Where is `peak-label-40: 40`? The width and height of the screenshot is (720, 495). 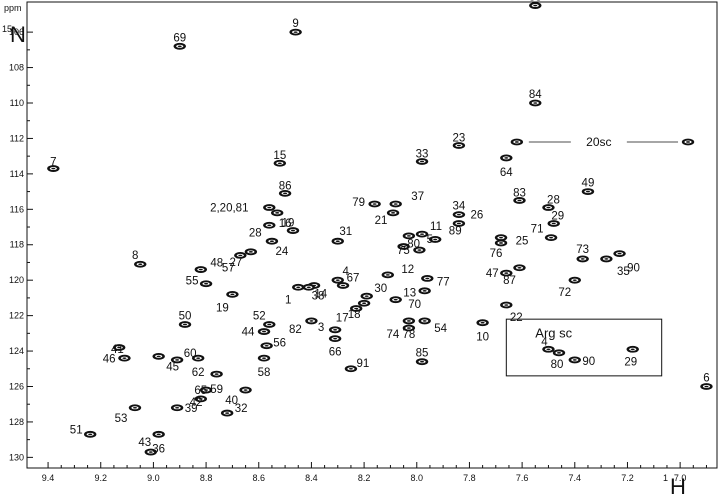 peak-label-40: 40 is located at coordinates (231, 401).